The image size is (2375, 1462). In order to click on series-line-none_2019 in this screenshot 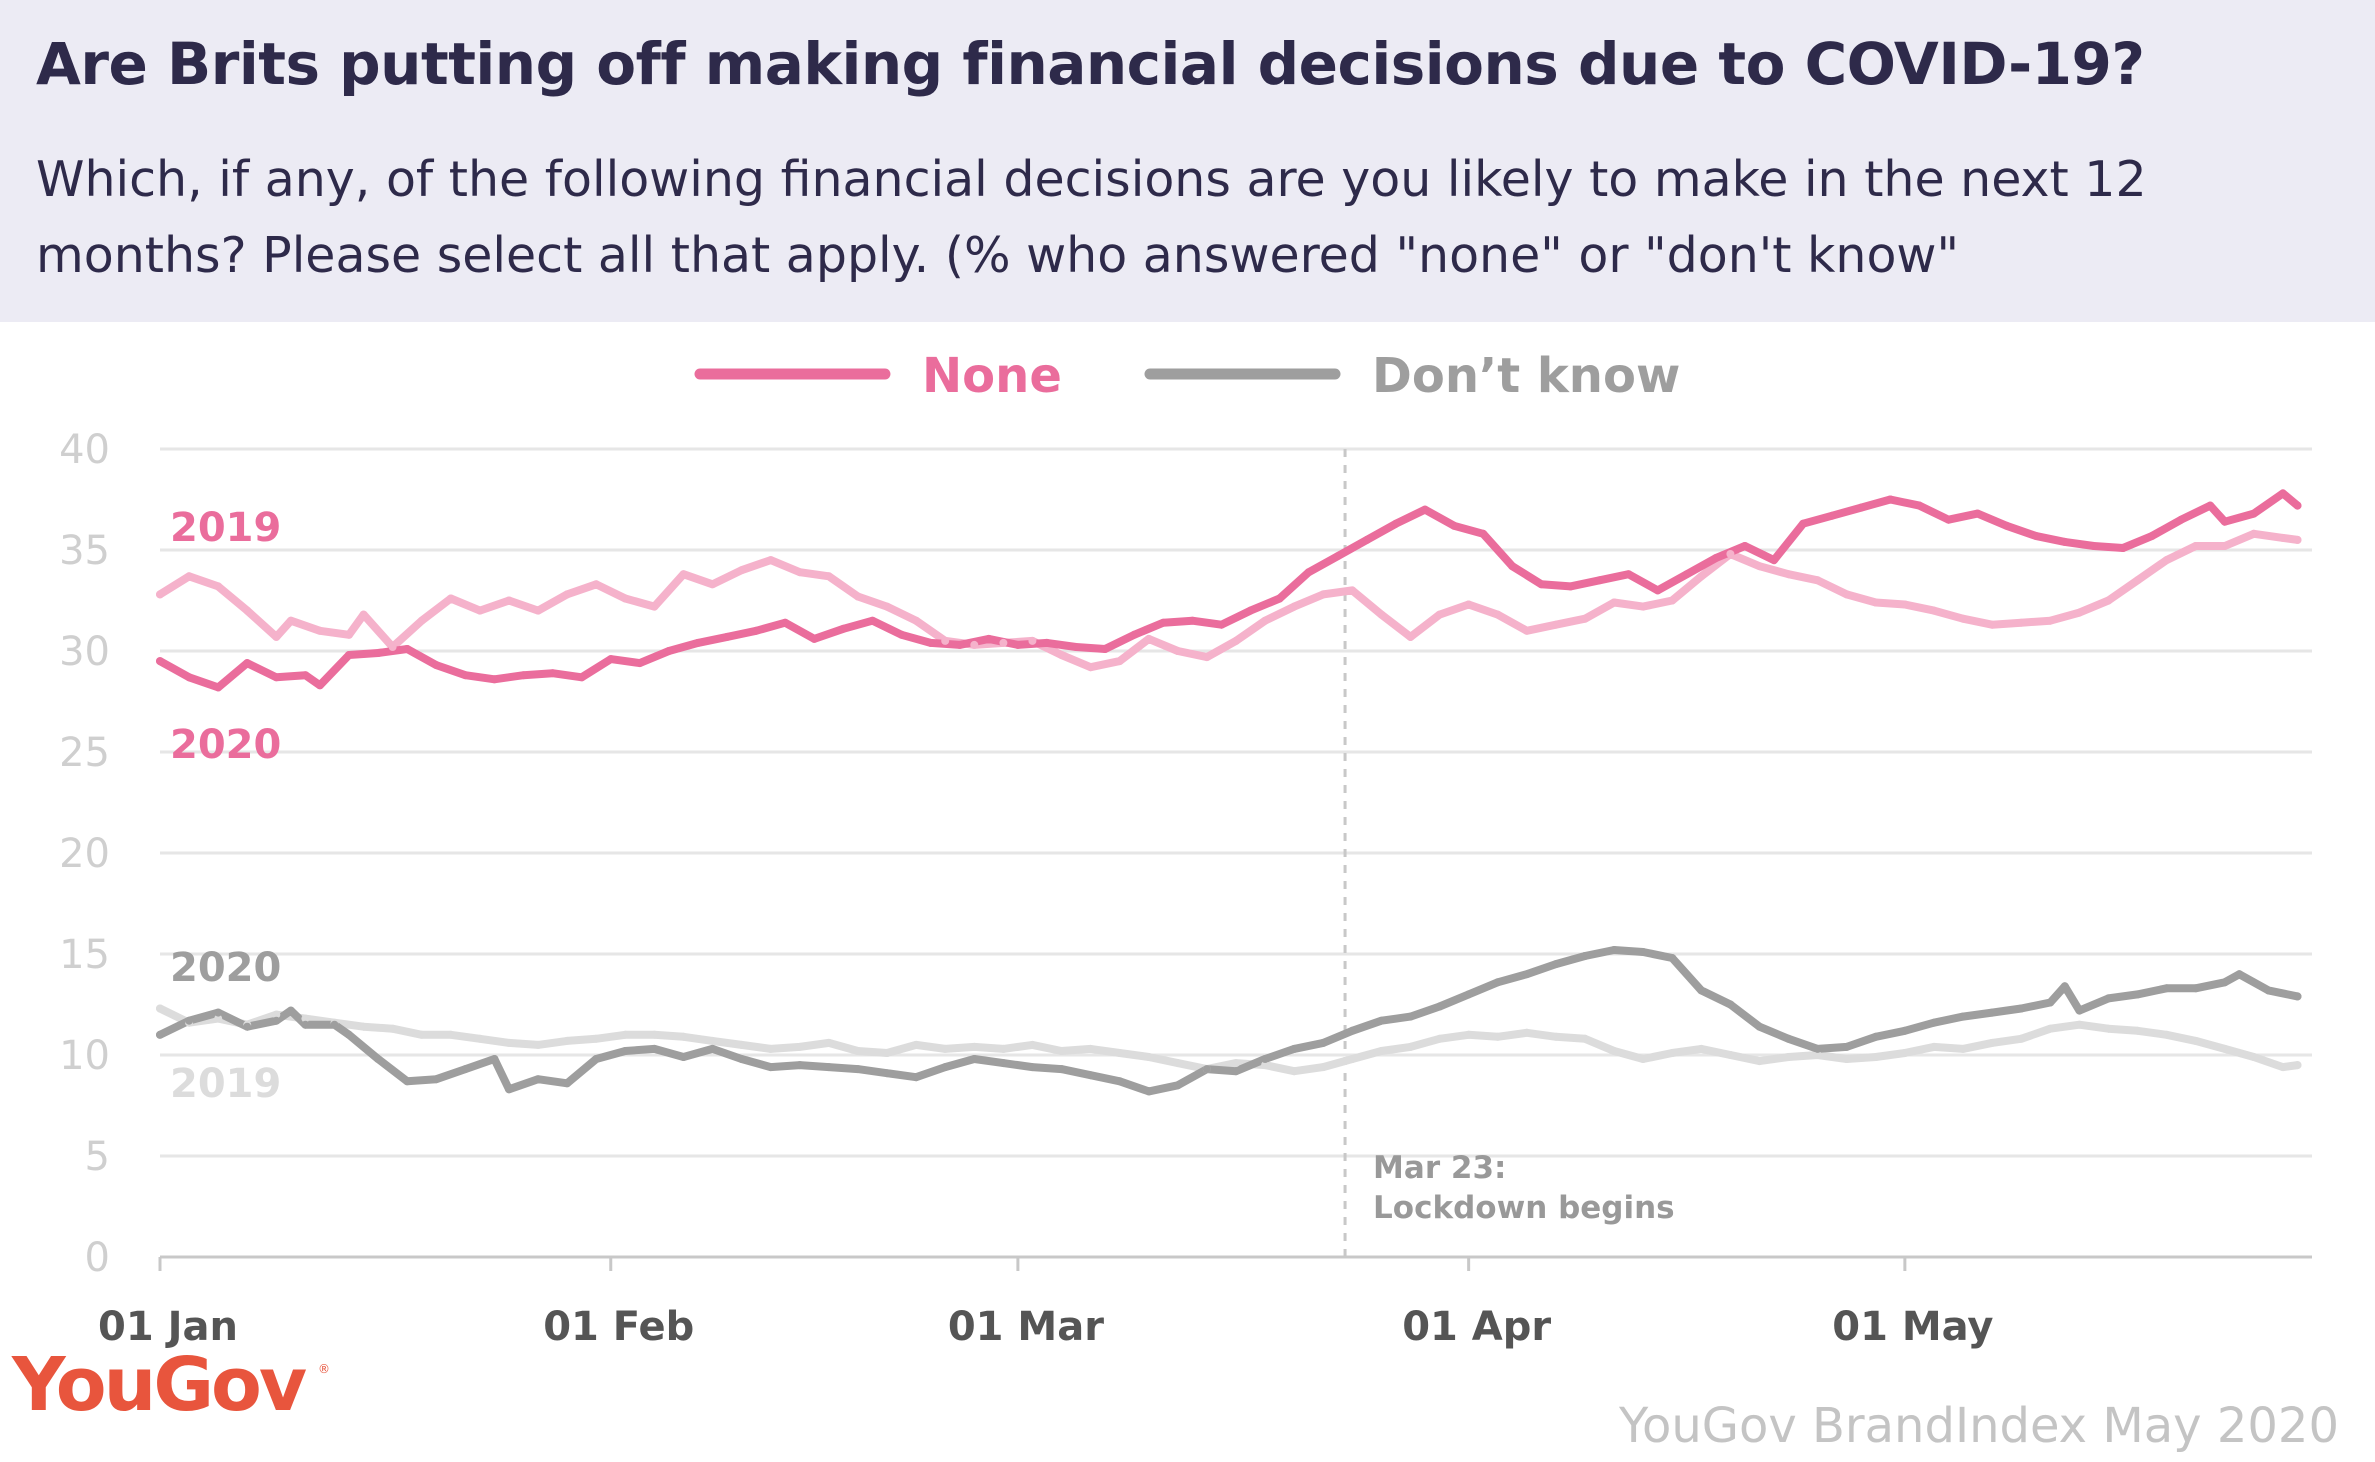, I will do `click(1229, 600)`.